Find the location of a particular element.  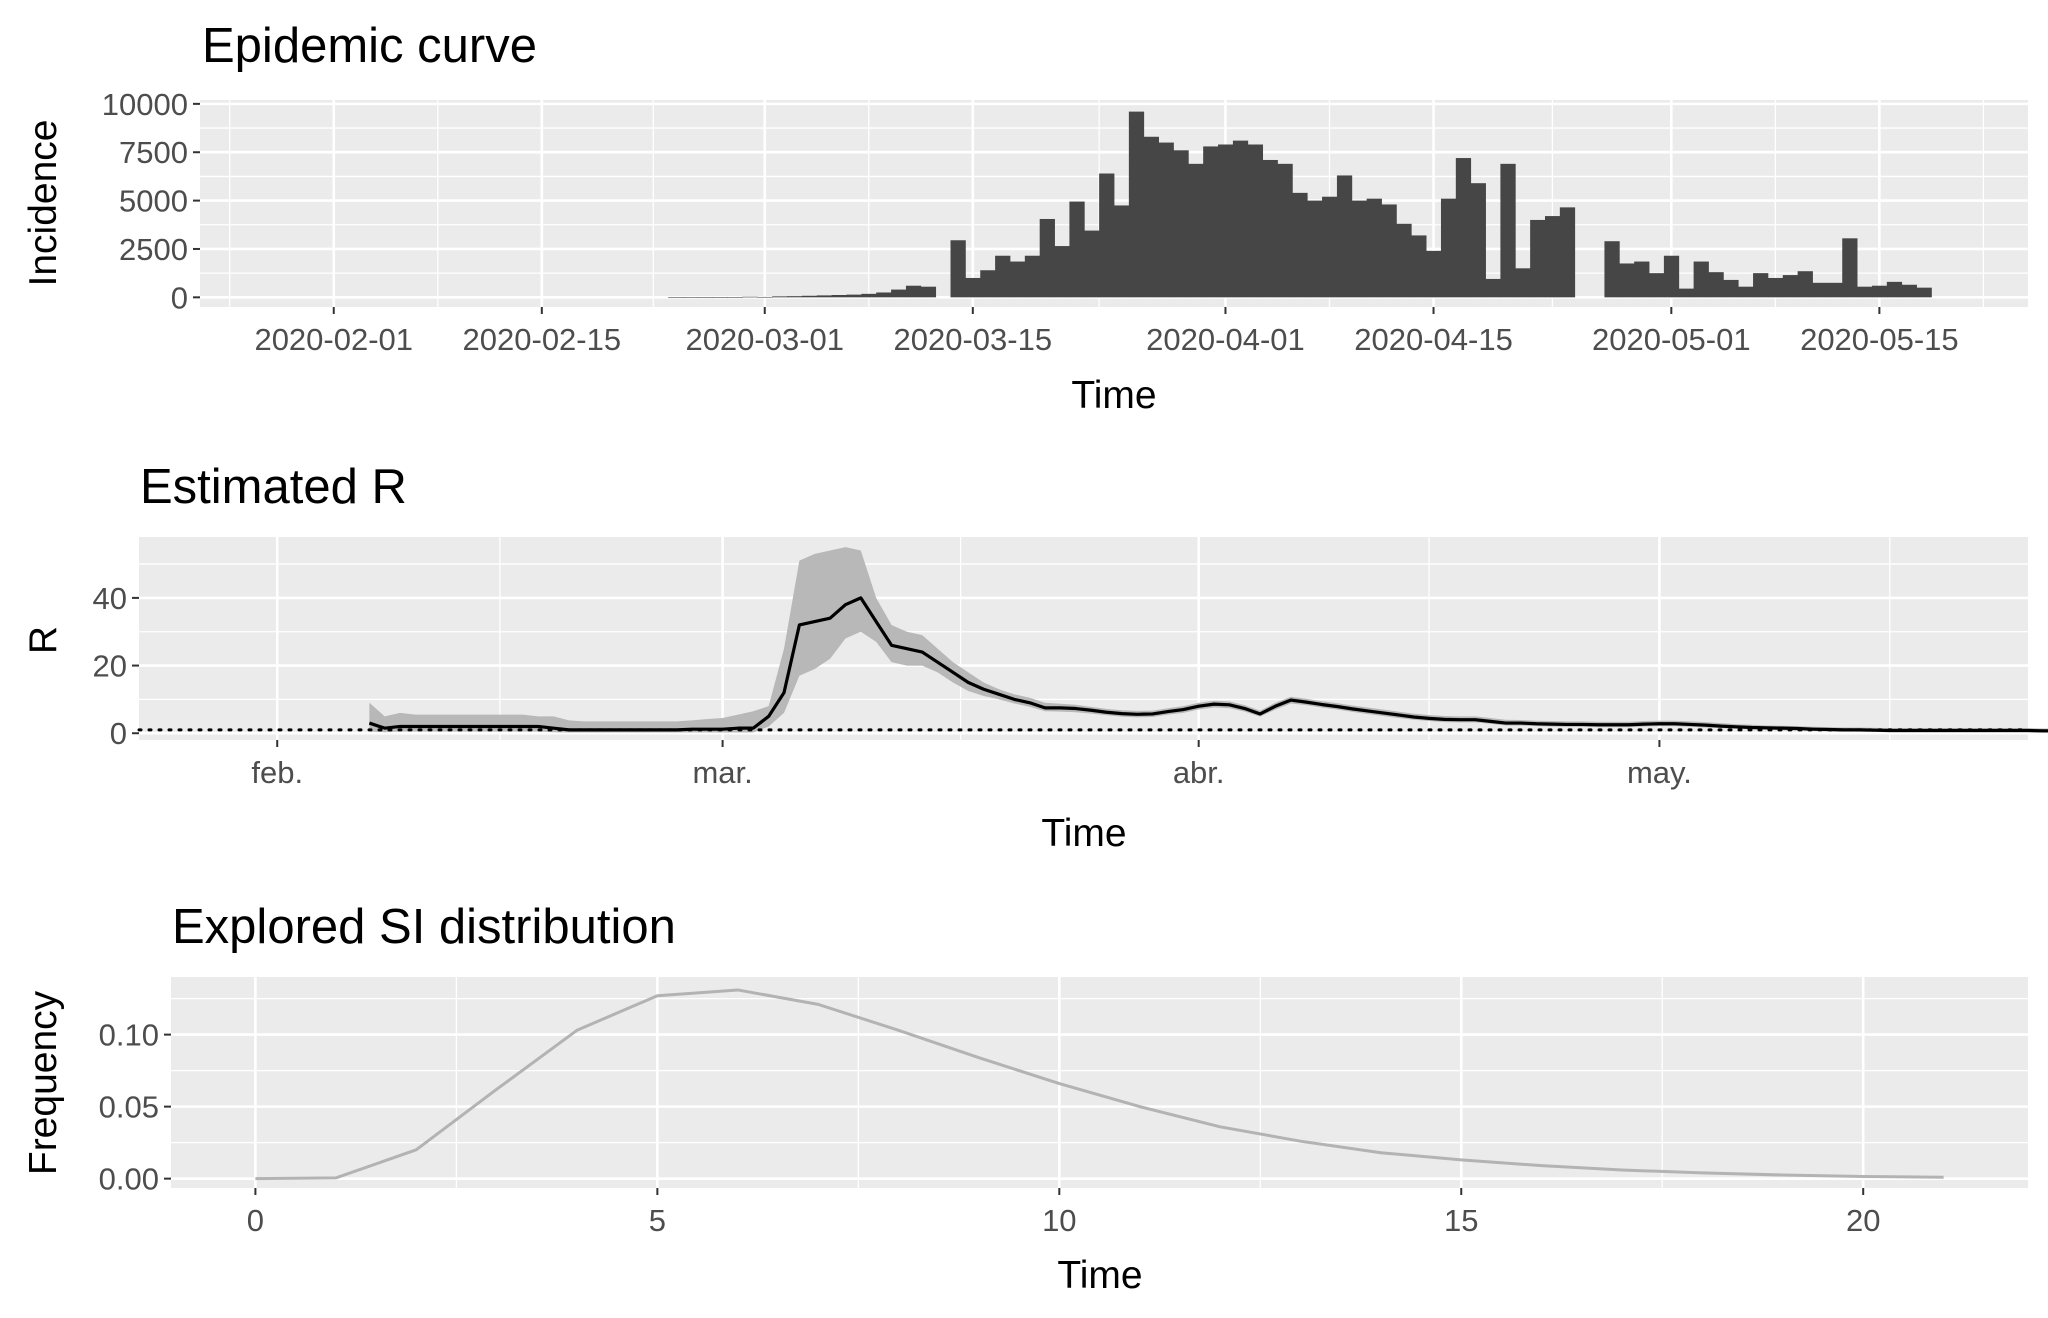

estimated-r-title: Estimated R is located at coordinates (273, 487).